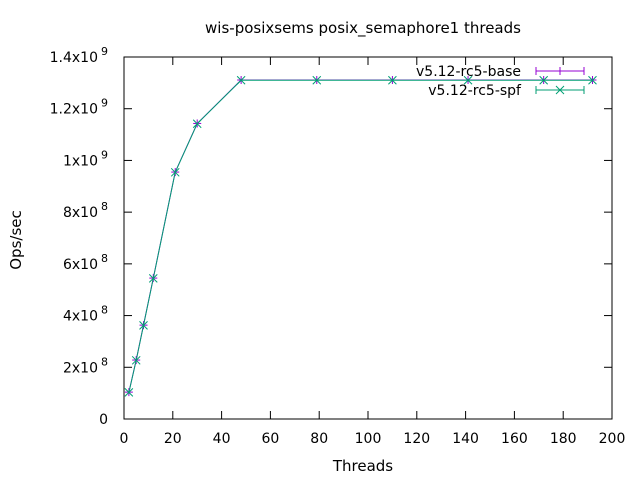  I want to click on x-tick-label: 40, so click(222, 439).